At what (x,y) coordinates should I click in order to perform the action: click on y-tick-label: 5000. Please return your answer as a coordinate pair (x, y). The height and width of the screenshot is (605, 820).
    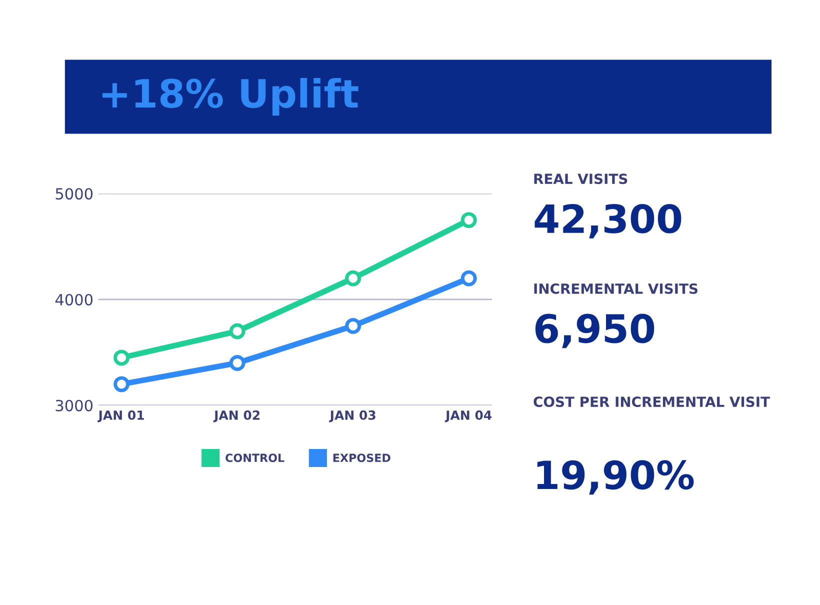
    Looking at the image, I should click on (74, 194).